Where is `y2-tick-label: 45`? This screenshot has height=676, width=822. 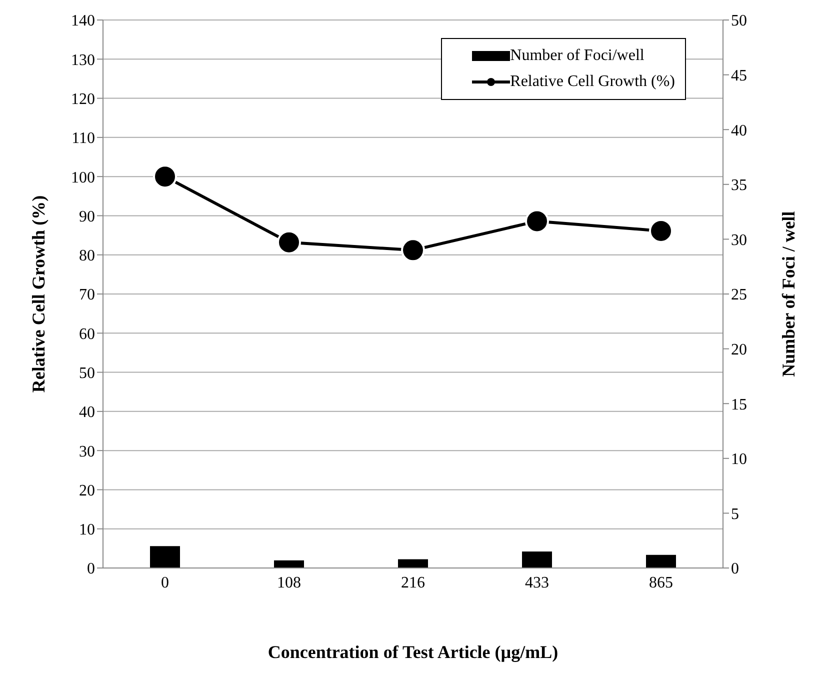
y2-tick-label: 45 is located at coordinates (739, 75).